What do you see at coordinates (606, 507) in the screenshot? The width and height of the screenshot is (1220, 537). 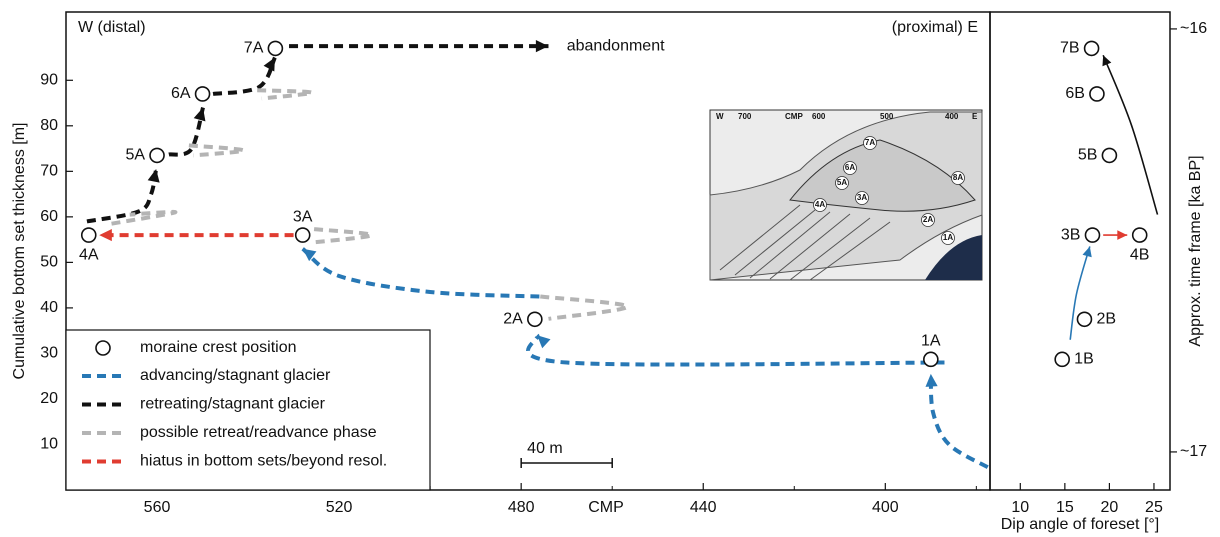 I see `x-axis-label: CMP` at bounding box center [606, 507].